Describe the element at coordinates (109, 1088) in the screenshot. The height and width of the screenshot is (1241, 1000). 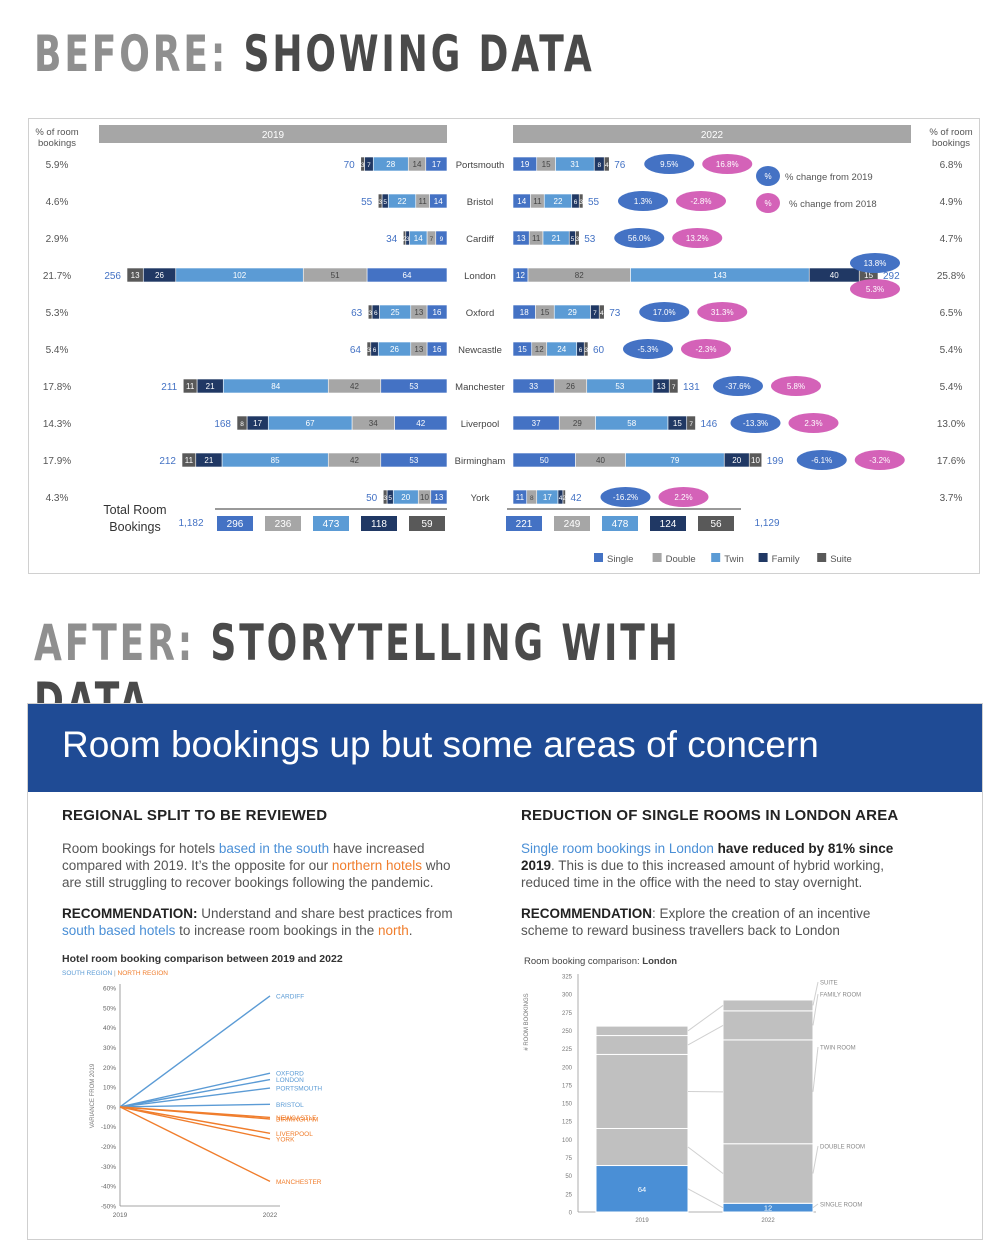
I see `line-y-tick: 10%` at that location.